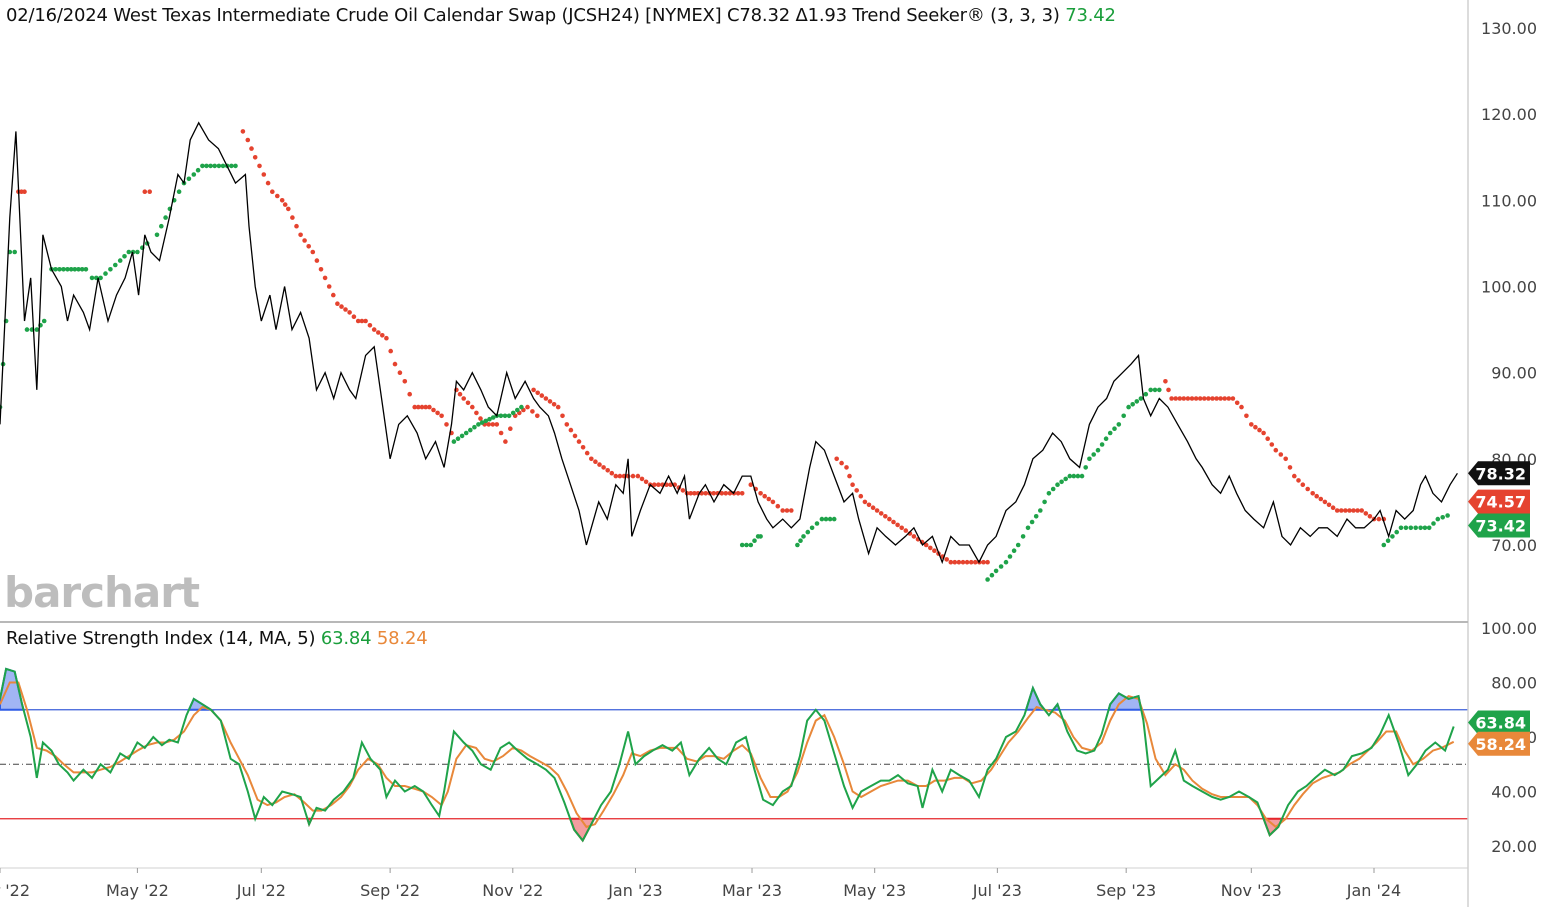 Image resolution: width=1544 pixels, height=907 pixels. What do you see at coordinates (1509, 287) in the screenshot?
I see `price-y-tick-label: 100.00` at bounding box center [1509, 287].